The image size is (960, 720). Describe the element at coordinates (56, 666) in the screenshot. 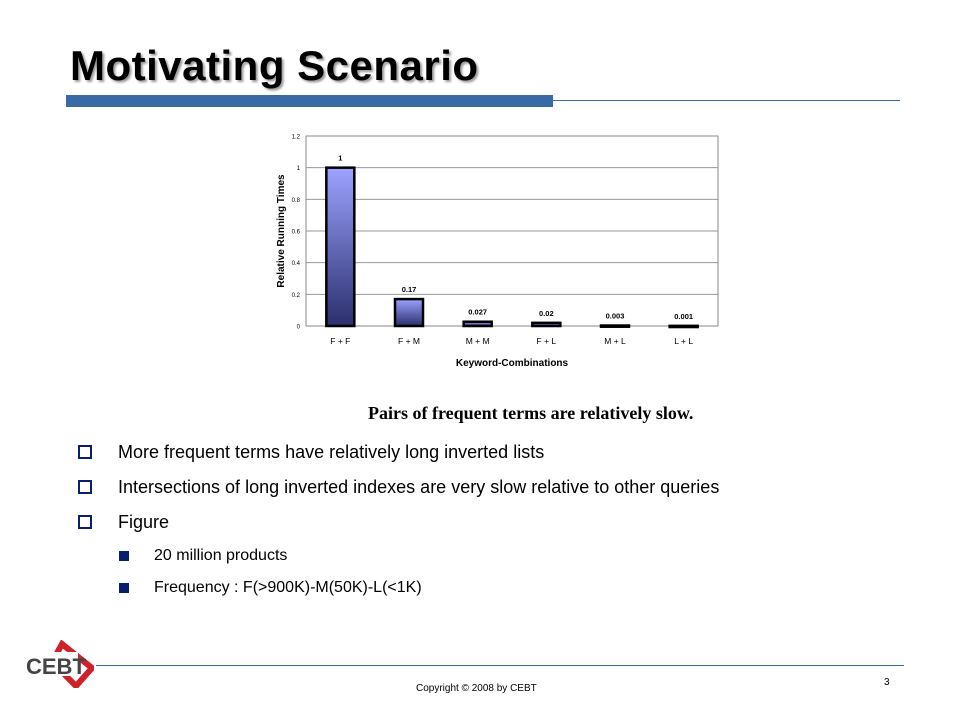

I see `logo-wordmark: CEBT` at that location.